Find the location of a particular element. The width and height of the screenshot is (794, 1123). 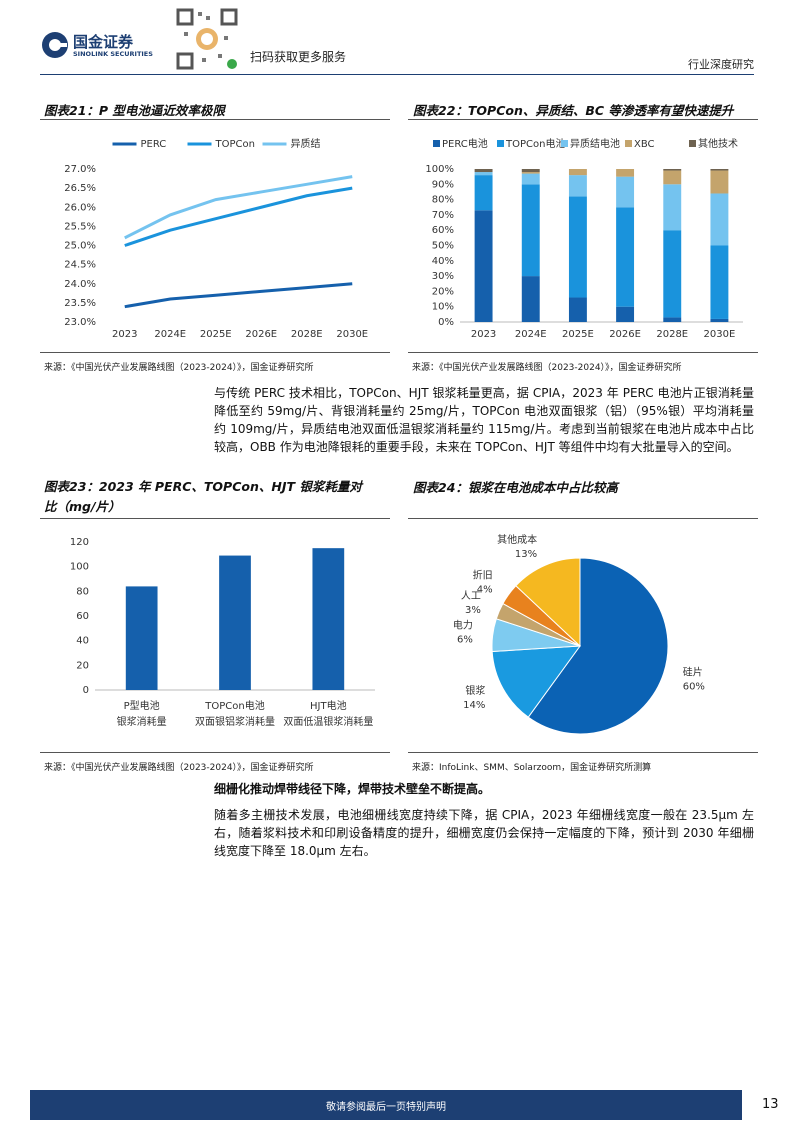

y-tick-label: 70% is located at coordinates (443, 215).